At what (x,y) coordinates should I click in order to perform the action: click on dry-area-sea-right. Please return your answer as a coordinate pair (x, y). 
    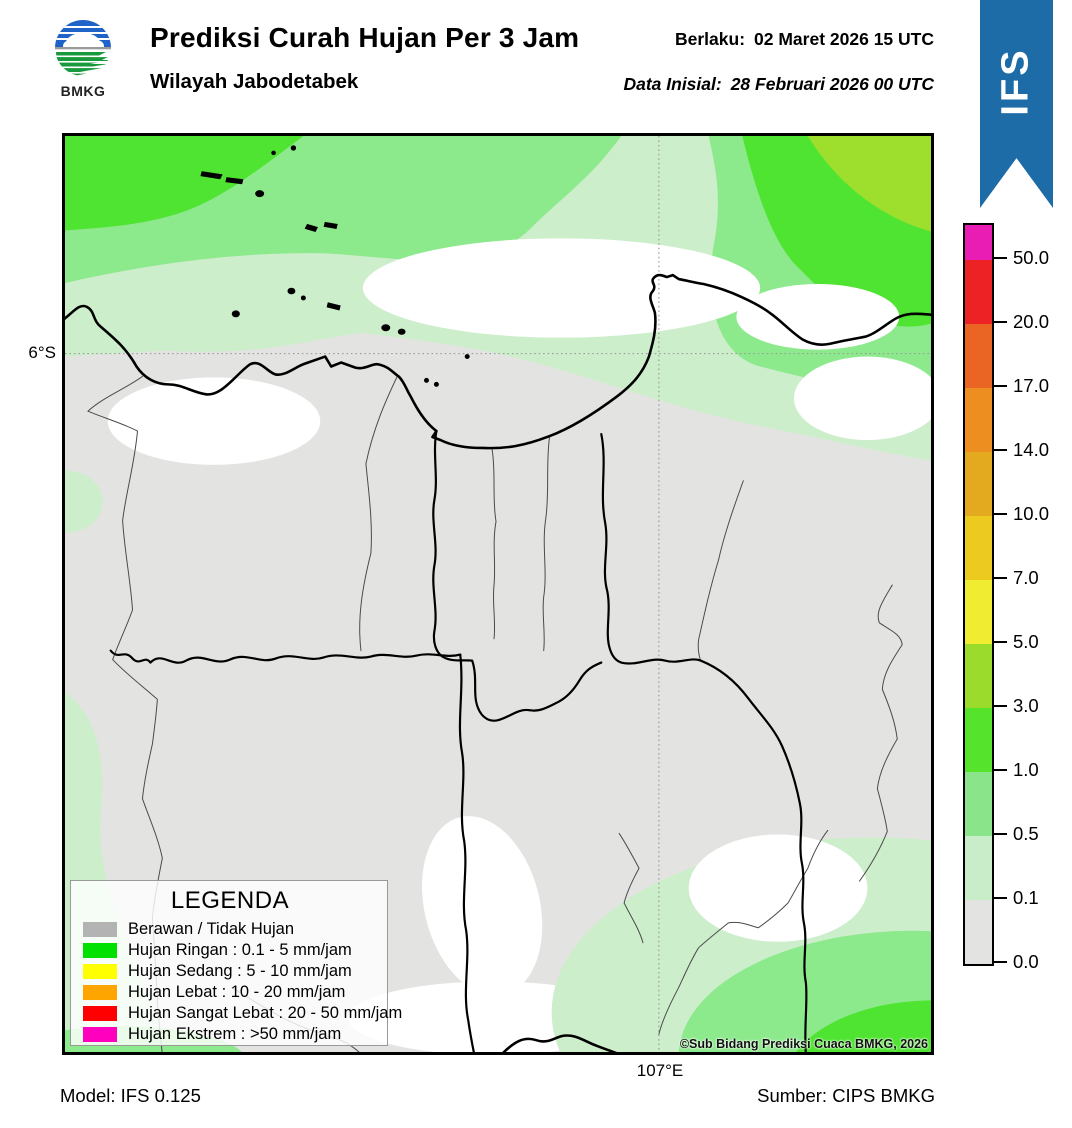
    Looking at the image, I should click on (818, 317).